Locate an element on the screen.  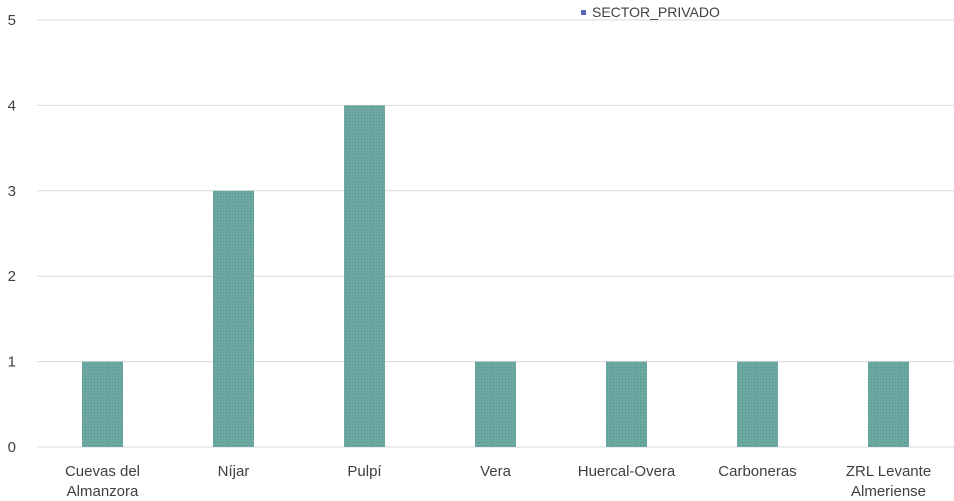
legend: SECTOR_PRIVADO is located at coordinates (650, 12).